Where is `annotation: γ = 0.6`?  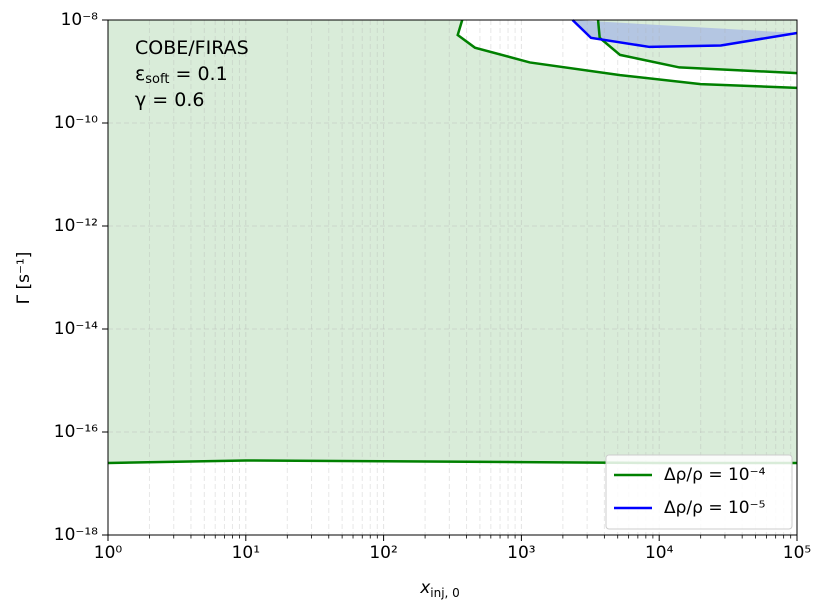
annotation: γ = 0.6 is located at coordinates (169, 100).